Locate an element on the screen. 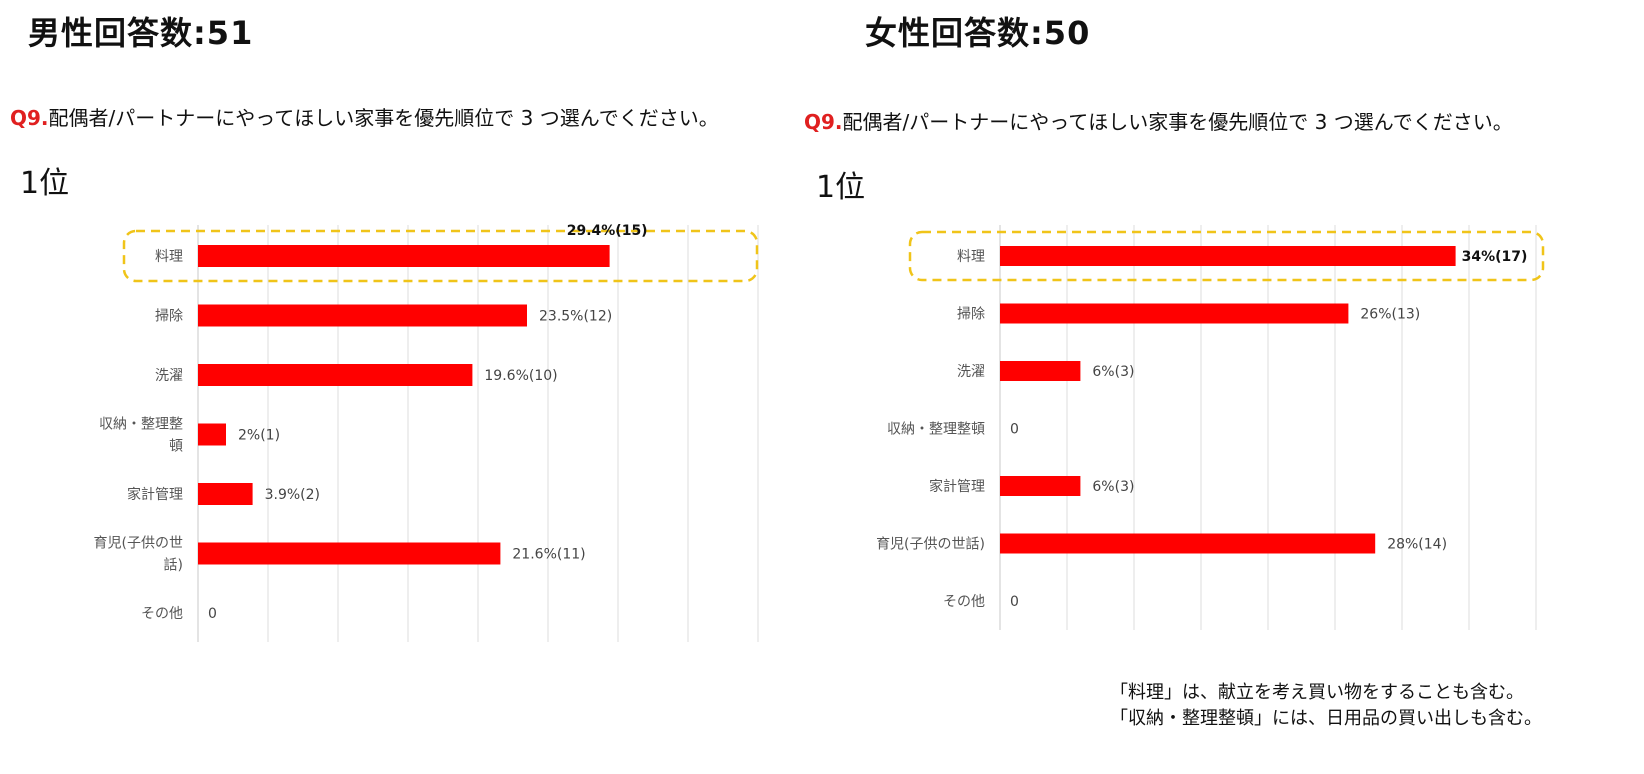 This screenshot has height=774, width=1644. female-question-number: Q9. is located at coordinates (823, 122).